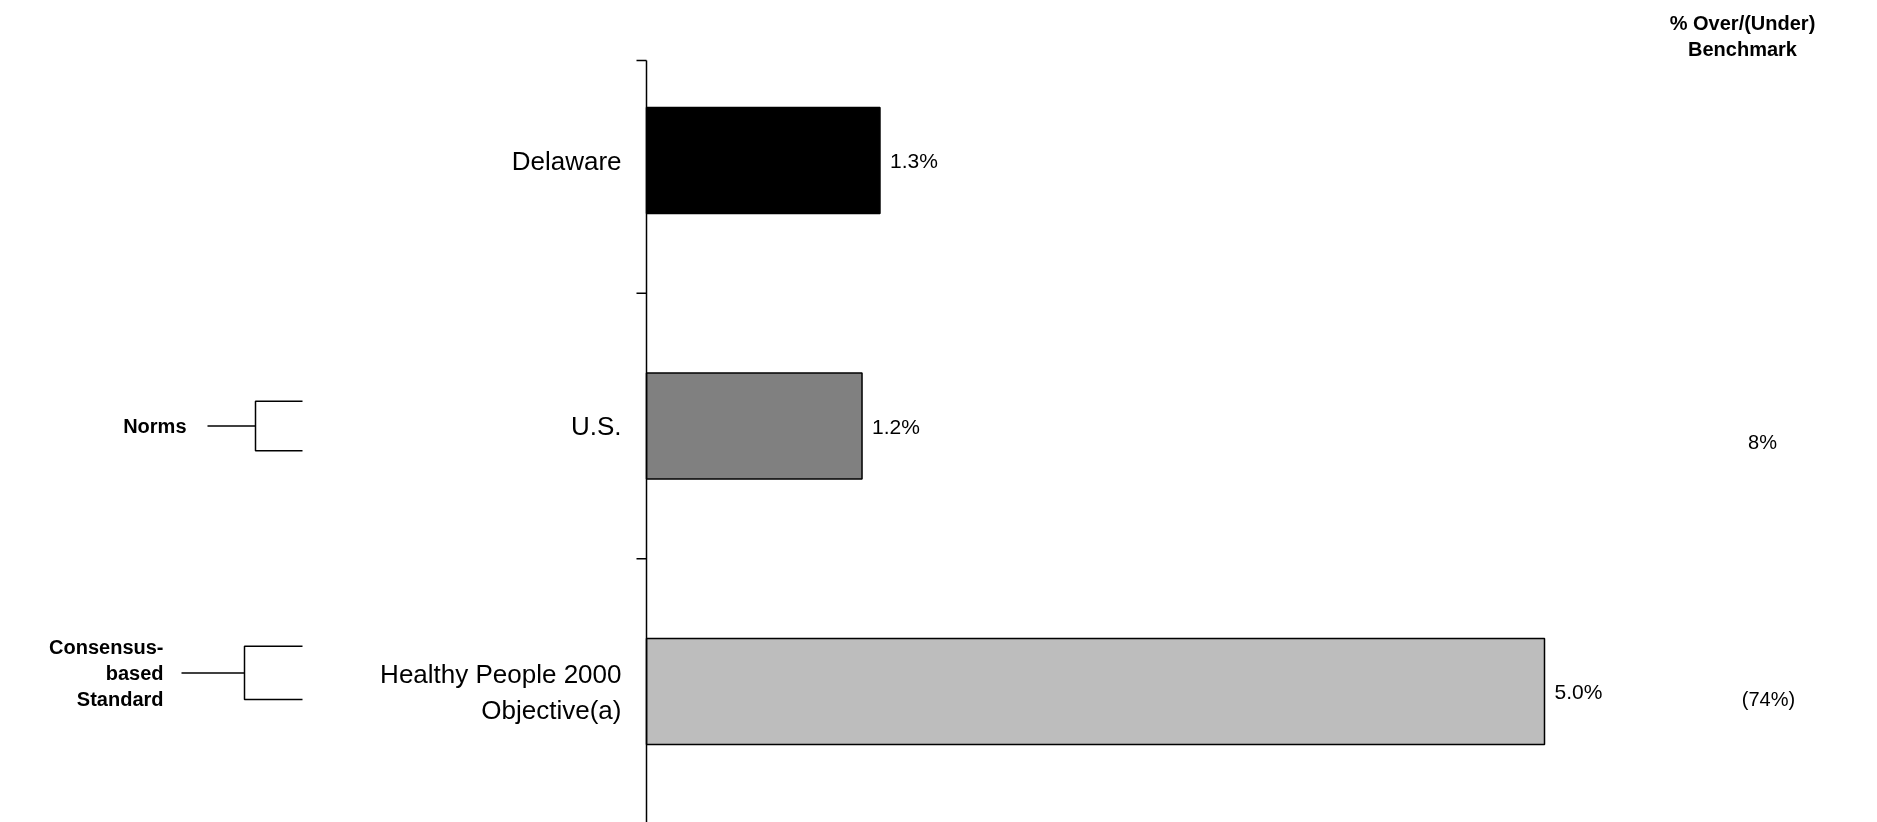 The height and width of the screenshot is (822, 1877). Describe the element at coordinates (155, 426) in the screenshot. I see `text: Norms` at that location.